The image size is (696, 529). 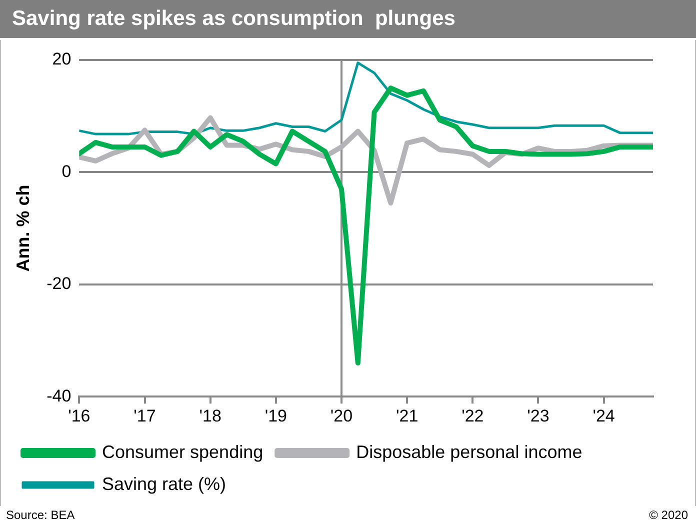 What do you see at coordinates (538, 416) in the screenshot?
I see `x-tick-label: '23` at bounding box center [538, 416].